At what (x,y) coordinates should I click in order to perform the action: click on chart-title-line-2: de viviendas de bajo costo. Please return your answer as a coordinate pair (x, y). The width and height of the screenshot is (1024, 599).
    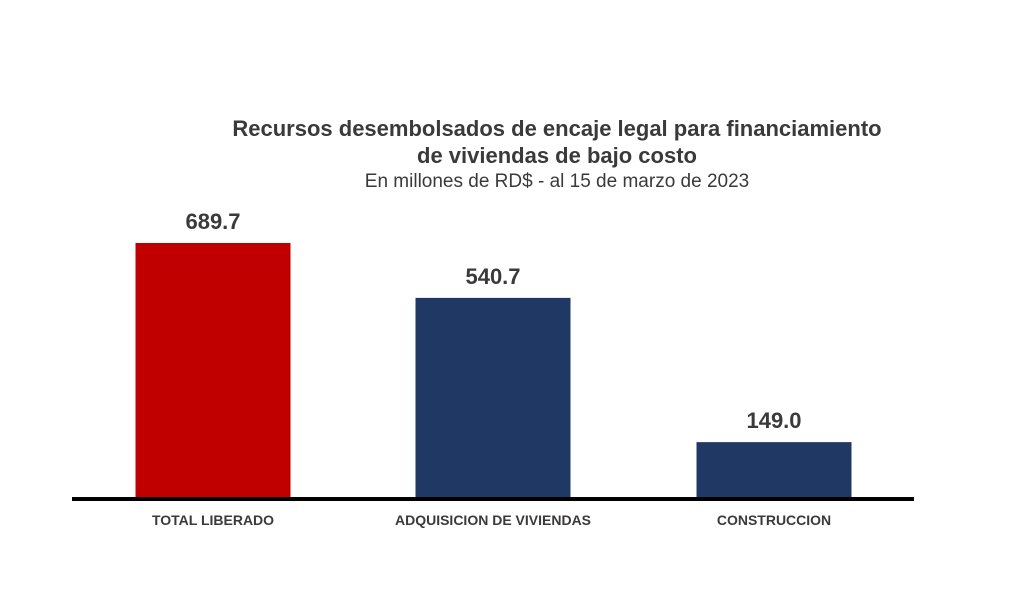
    Looking at the image, I should click on (557, 155).